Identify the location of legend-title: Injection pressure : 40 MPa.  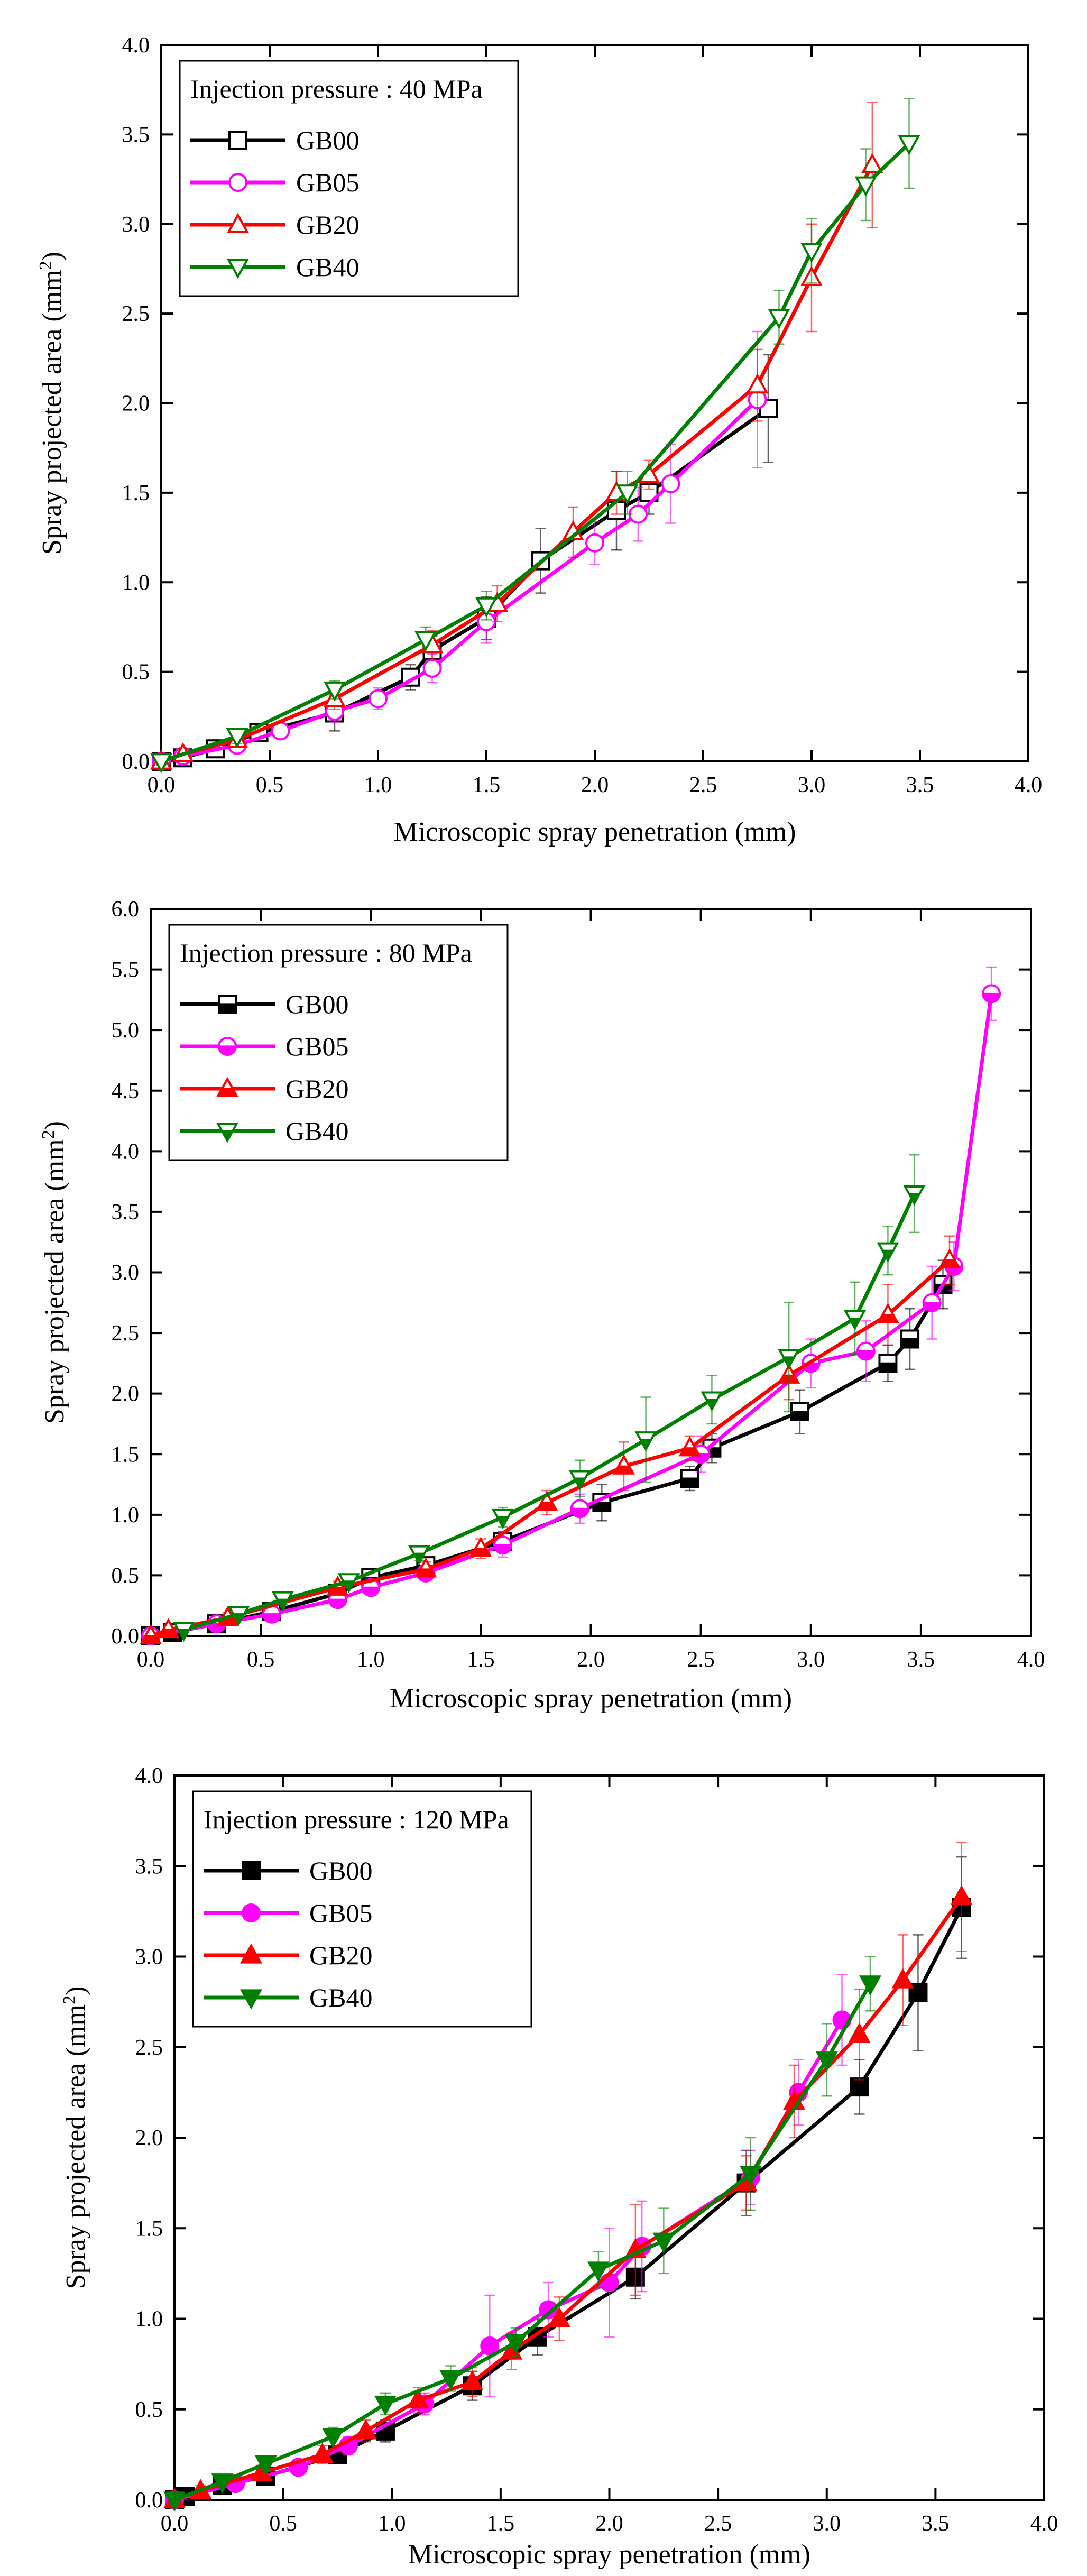
(337, 89).